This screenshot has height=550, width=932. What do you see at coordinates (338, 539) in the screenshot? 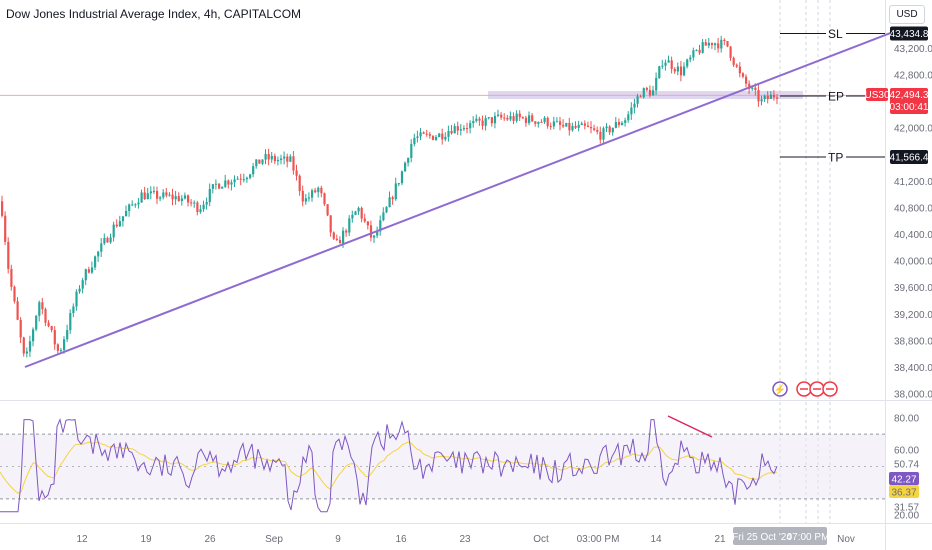
I see `time-tick-label: 9` at bounding box center [338, 539].